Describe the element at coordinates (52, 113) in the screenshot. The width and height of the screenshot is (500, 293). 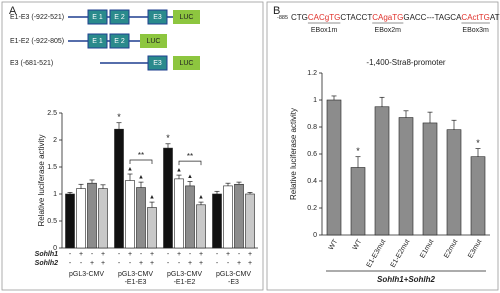
I see `y-tick-label: 2.5` at that location.